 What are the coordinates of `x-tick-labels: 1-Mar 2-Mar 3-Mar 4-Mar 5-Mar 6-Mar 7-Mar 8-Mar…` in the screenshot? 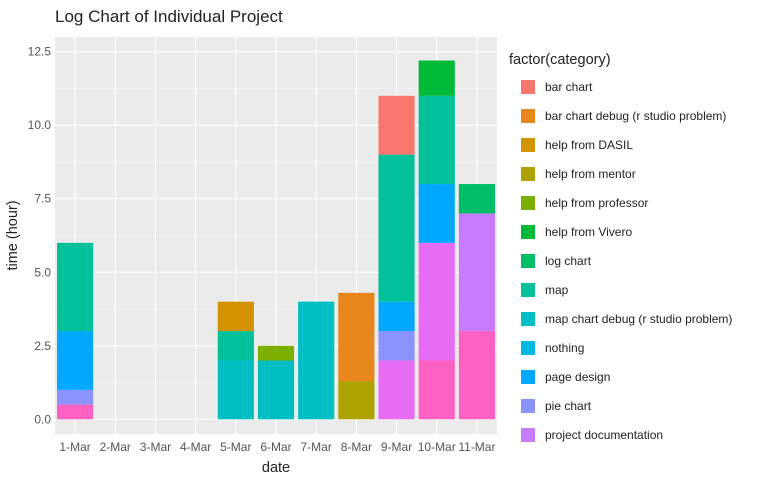 It's located at (277, 447).